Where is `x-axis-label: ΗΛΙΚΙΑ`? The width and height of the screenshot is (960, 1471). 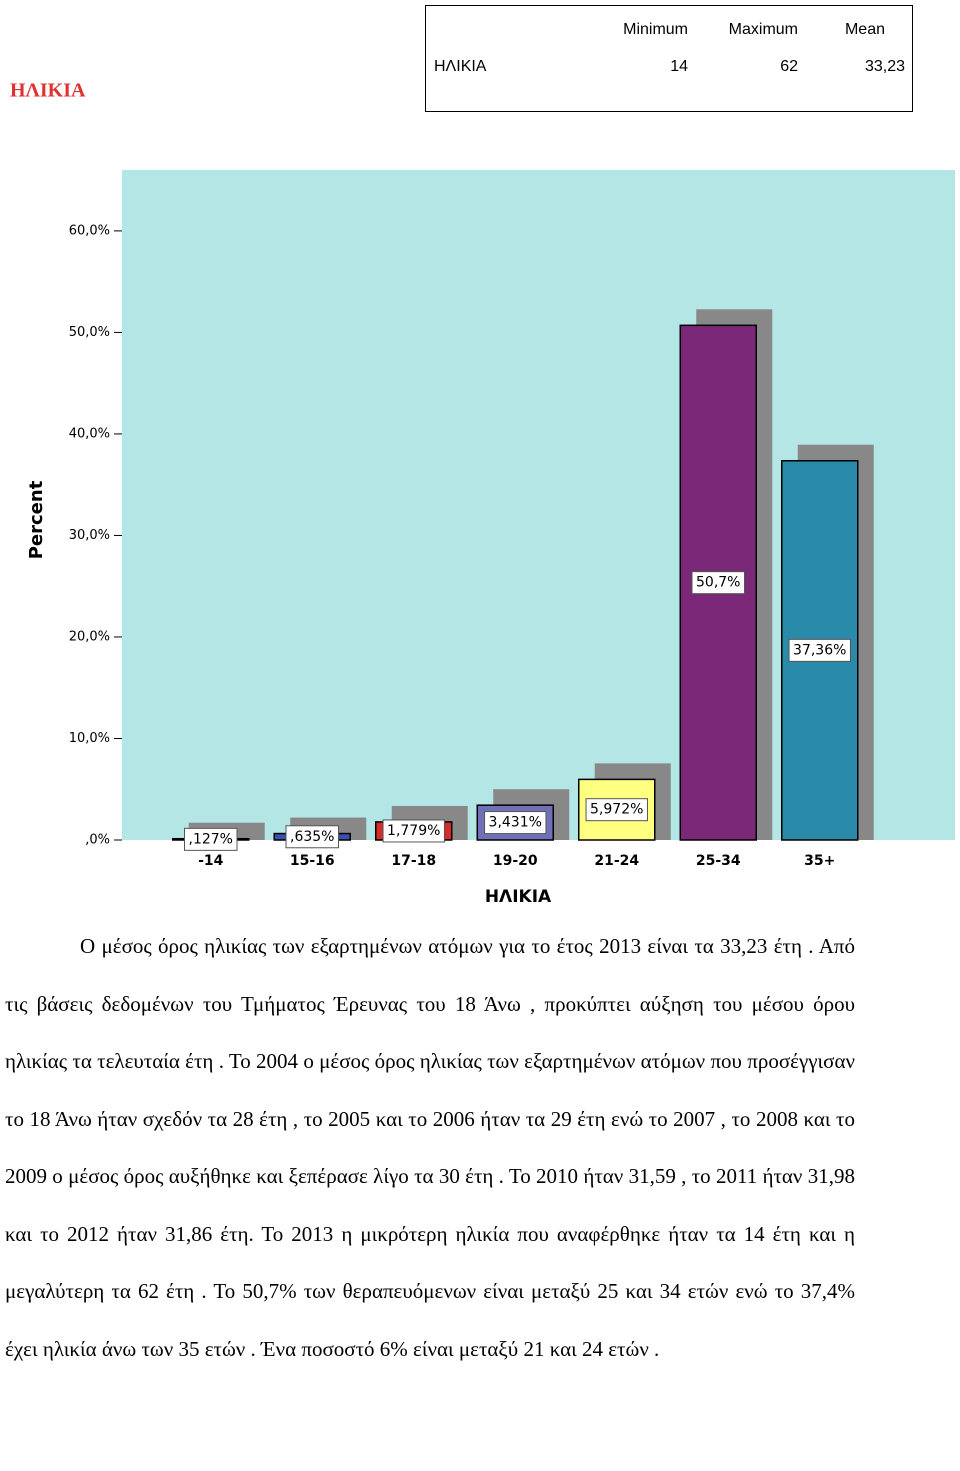
x-axis-label: ΗΛΙΚΙΑ is located at coordinates (518, 897).